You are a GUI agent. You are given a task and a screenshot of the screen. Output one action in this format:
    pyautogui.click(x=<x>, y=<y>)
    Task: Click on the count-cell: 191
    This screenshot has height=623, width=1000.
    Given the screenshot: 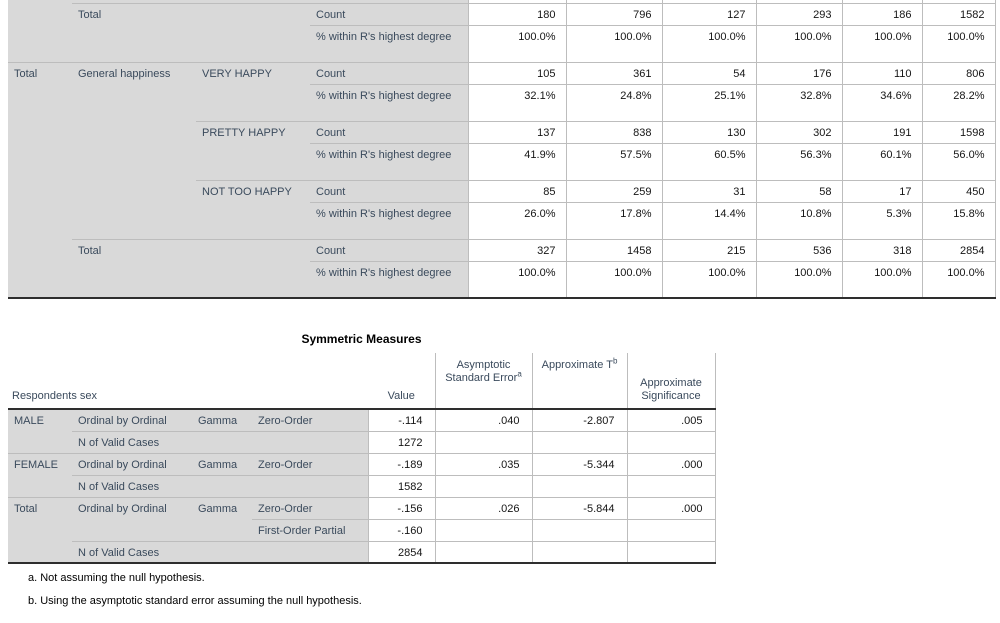 What is the action you would take?
    pyautogui.click(x=881, y=131)
    